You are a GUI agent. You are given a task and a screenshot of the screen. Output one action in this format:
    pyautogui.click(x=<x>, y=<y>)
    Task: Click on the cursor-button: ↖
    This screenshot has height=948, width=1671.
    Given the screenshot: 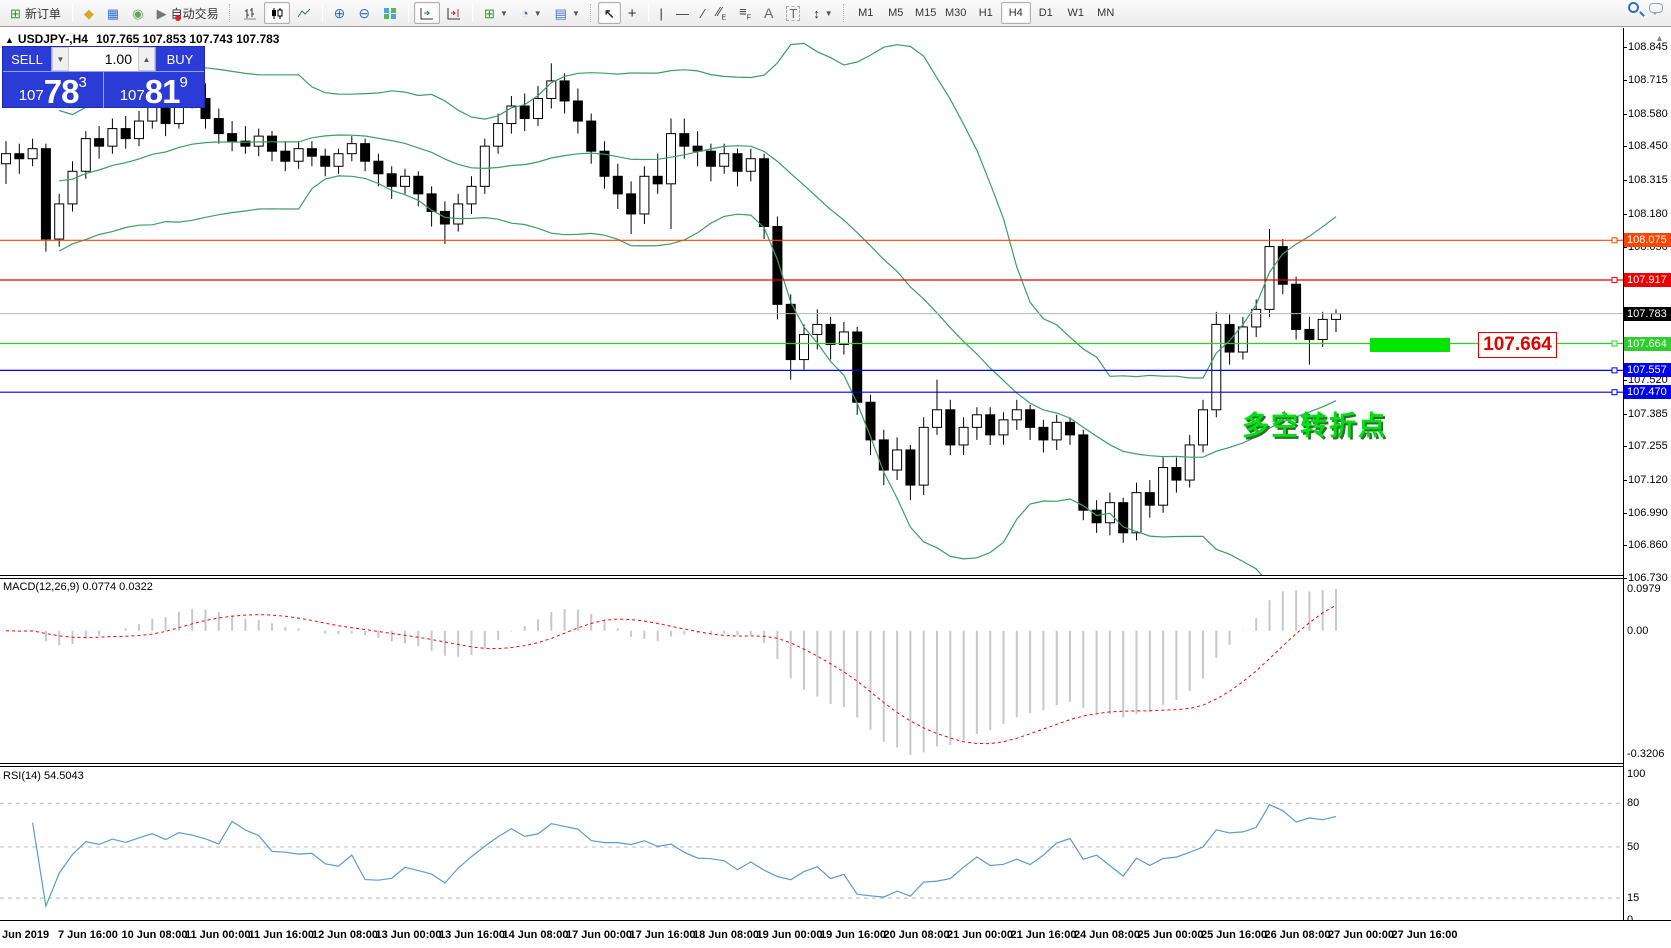 What is the action you would take?
    pyautogui.click(x=609, y=13)
    